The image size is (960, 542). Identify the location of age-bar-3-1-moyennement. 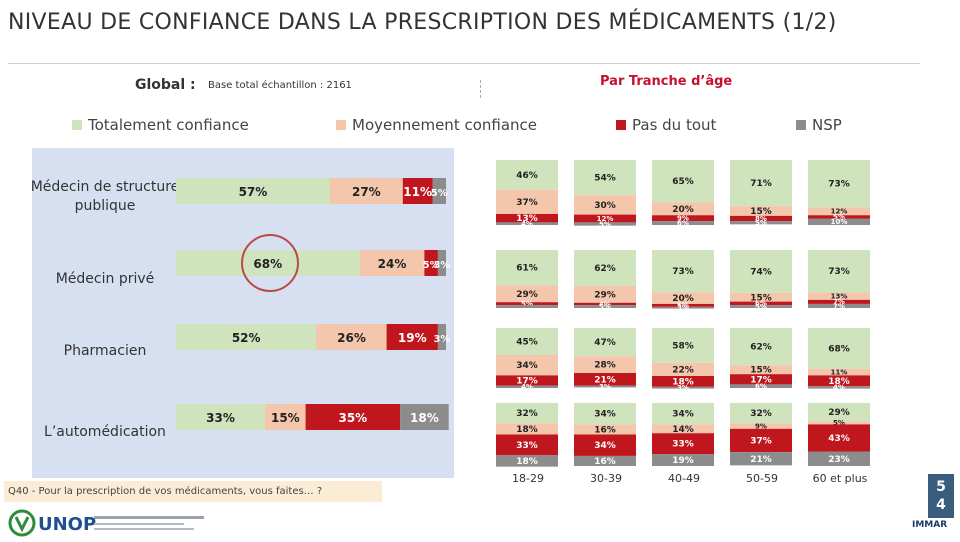
(605, 429).